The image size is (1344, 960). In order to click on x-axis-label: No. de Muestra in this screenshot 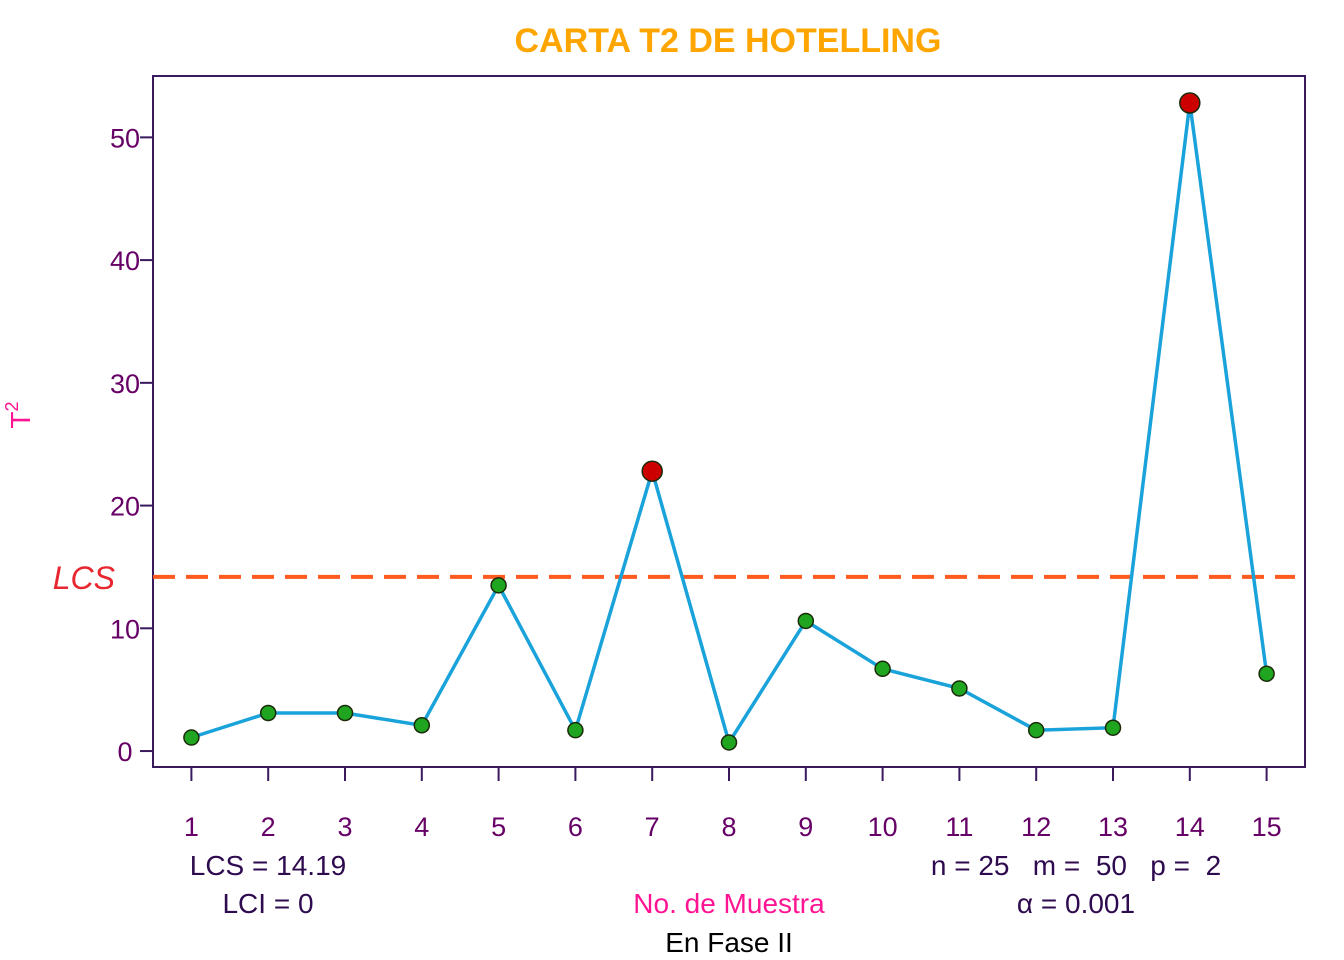, I will do `click(729, 903)`.